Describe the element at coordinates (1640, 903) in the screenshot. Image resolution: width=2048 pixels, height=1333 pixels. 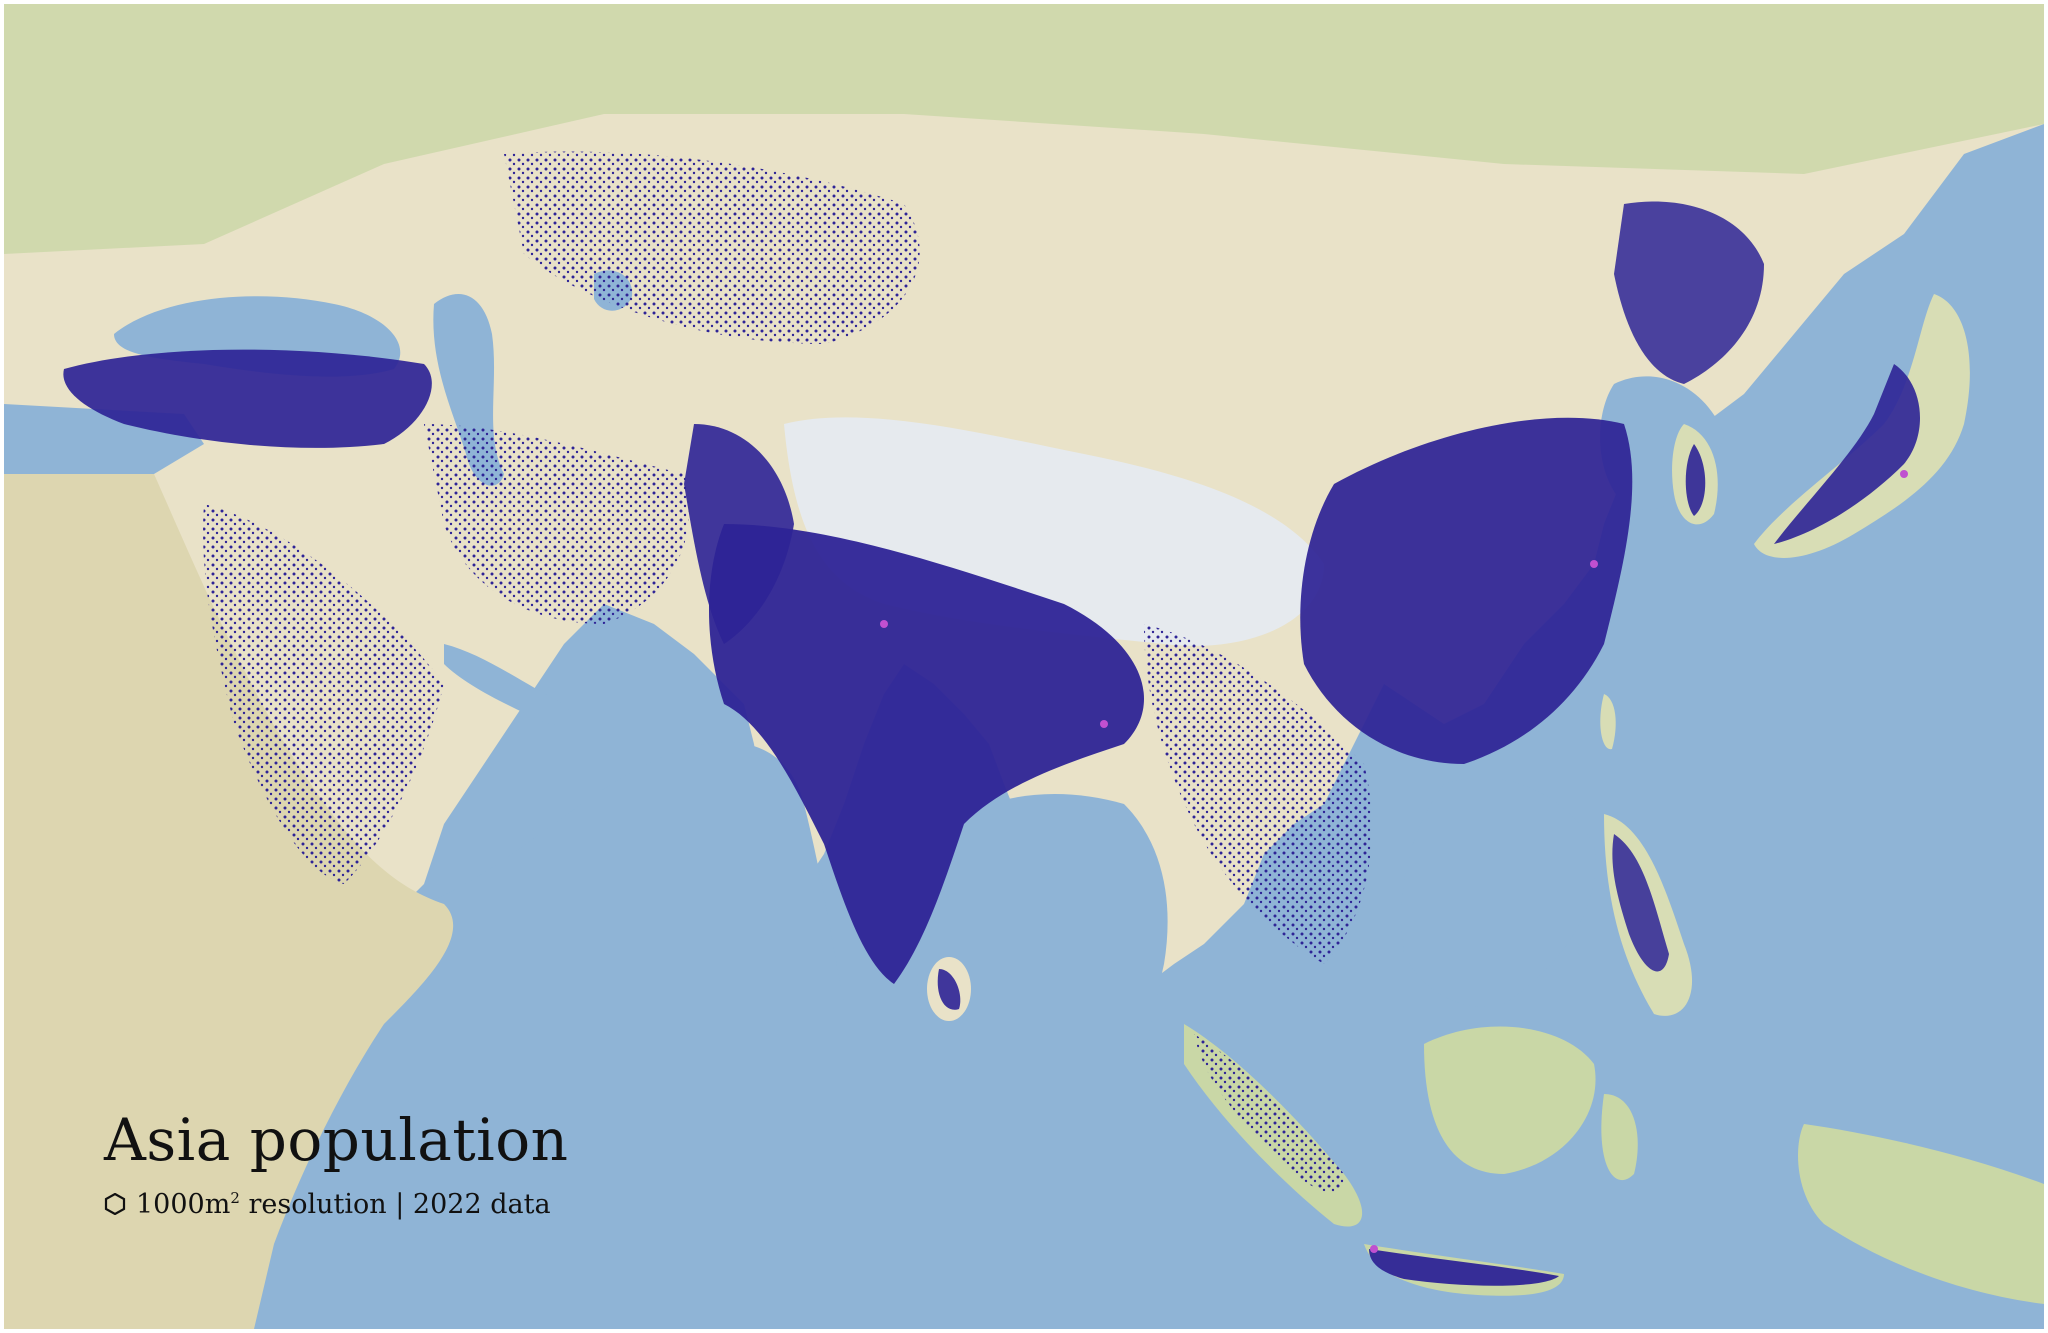
I see `population-philippines` at that location.